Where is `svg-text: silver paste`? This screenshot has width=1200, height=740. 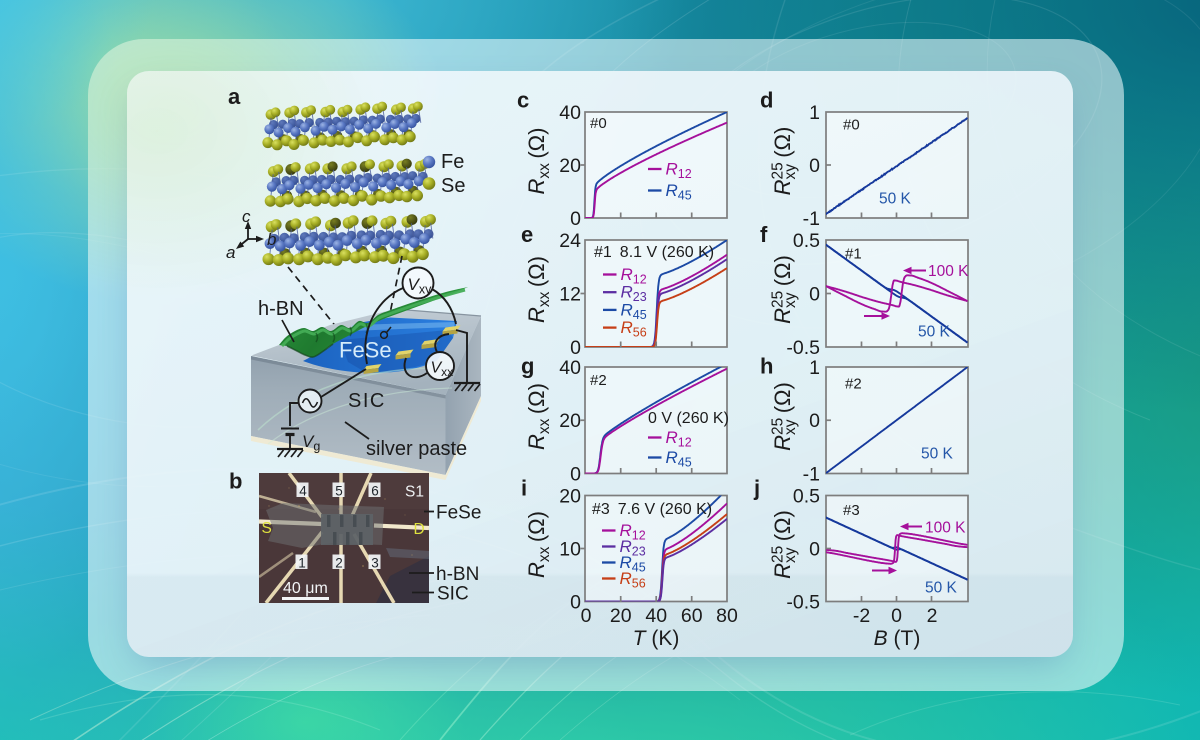
svg-text: silver paste is located at coordinates (416, 449).